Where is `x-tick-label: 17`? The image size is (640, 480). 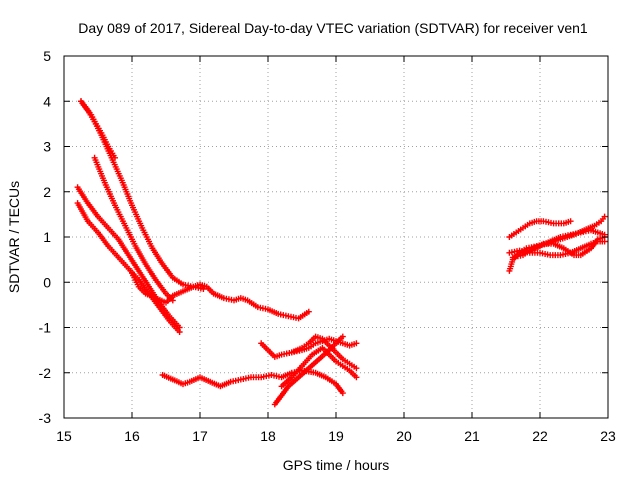
x-tick-label: 17 is located at coordinates (200, 436).